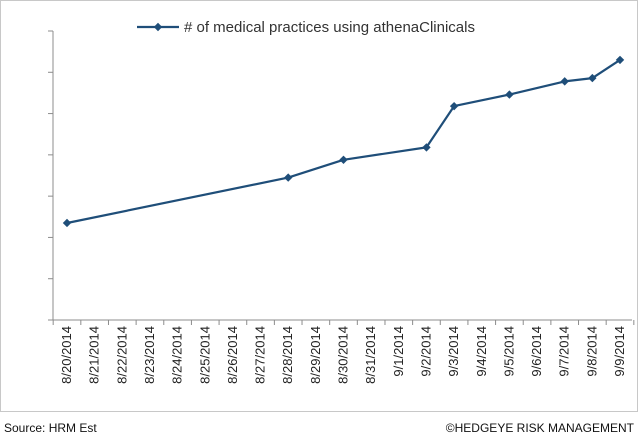 The height and width of the screenshot is (443, 640). What do you see at coordinates (564, 351) in the screenshot?
I see `x-tick-label: 9/7/2014` at bounding box center [564, 351].